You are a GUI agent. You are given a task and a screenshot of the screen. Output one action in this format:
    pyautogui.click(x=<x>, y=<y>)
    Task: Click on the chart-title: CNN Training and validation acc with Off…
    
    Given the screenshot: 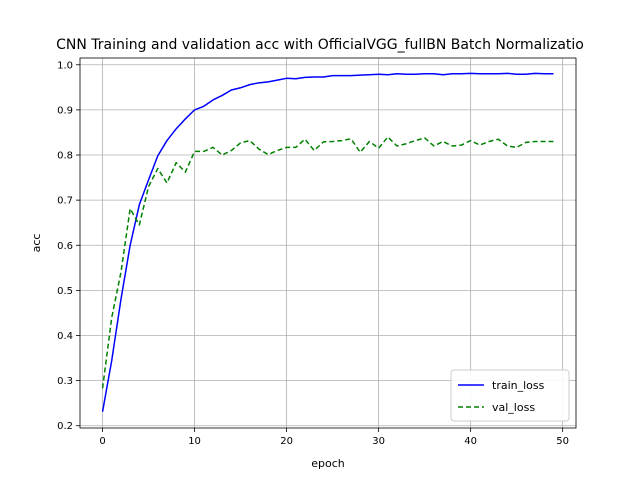 What is the action you would take?
    pyautogui.click(x=320, y=45)
    